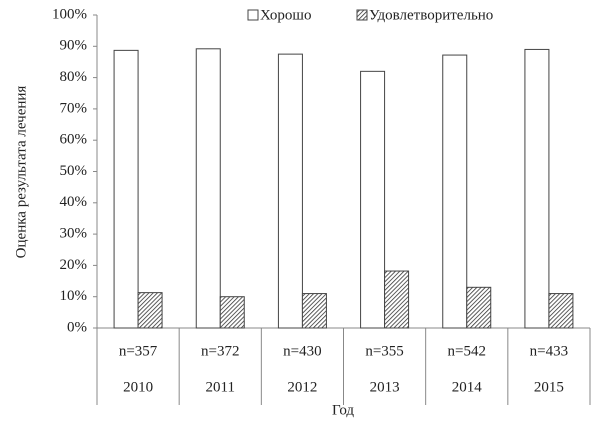 The image size is (605, 425). What do you see at coordinates (220, 387) in the screenshot?
I see `x-tick-label: 2011` at bounding box center [220, 387].